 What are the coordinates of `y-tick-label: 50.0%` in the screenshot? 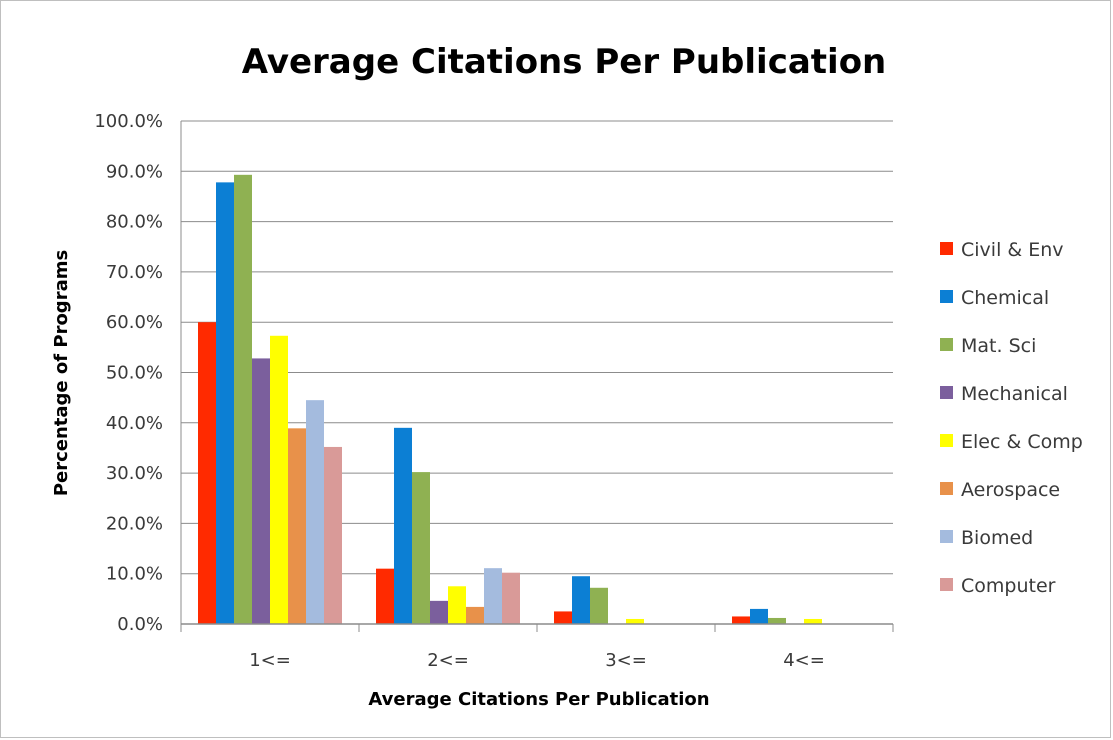 It's located at (134, 373).